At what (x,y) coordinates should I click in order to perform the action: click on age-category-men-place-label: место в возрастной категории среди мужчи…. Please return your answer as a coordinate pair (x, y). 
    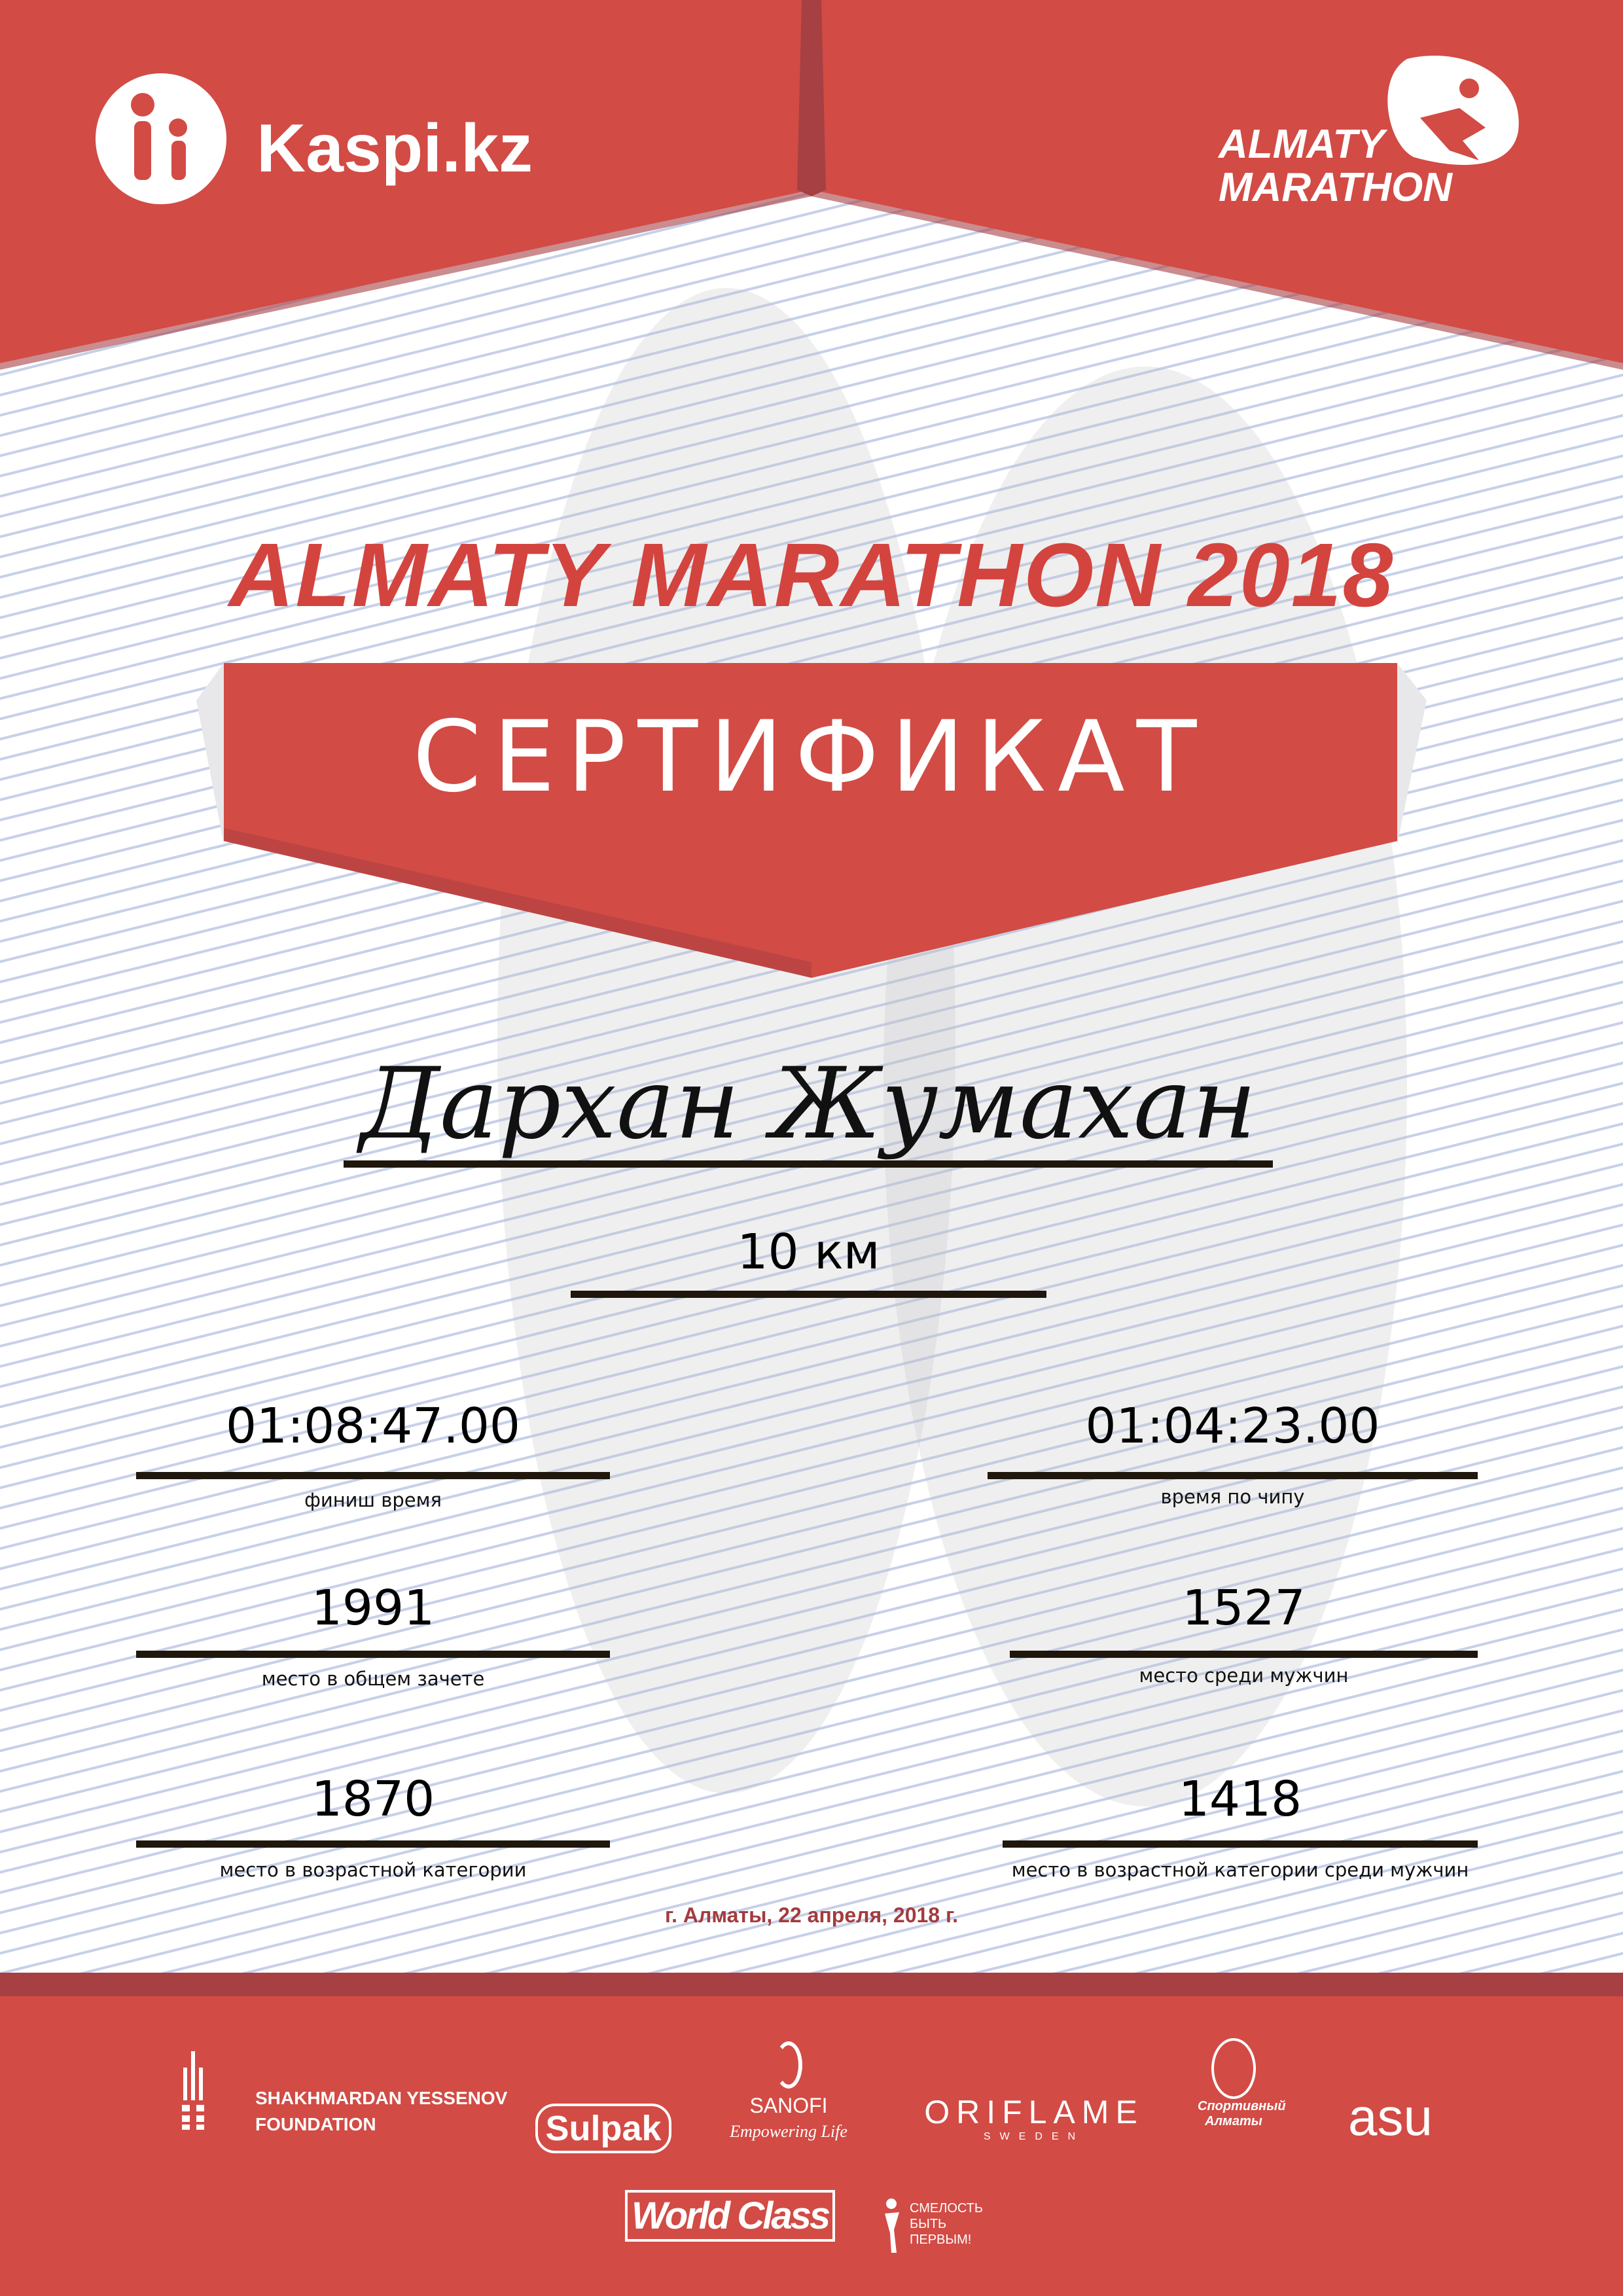
    Looking at the image, I should click on (1240, 1870).